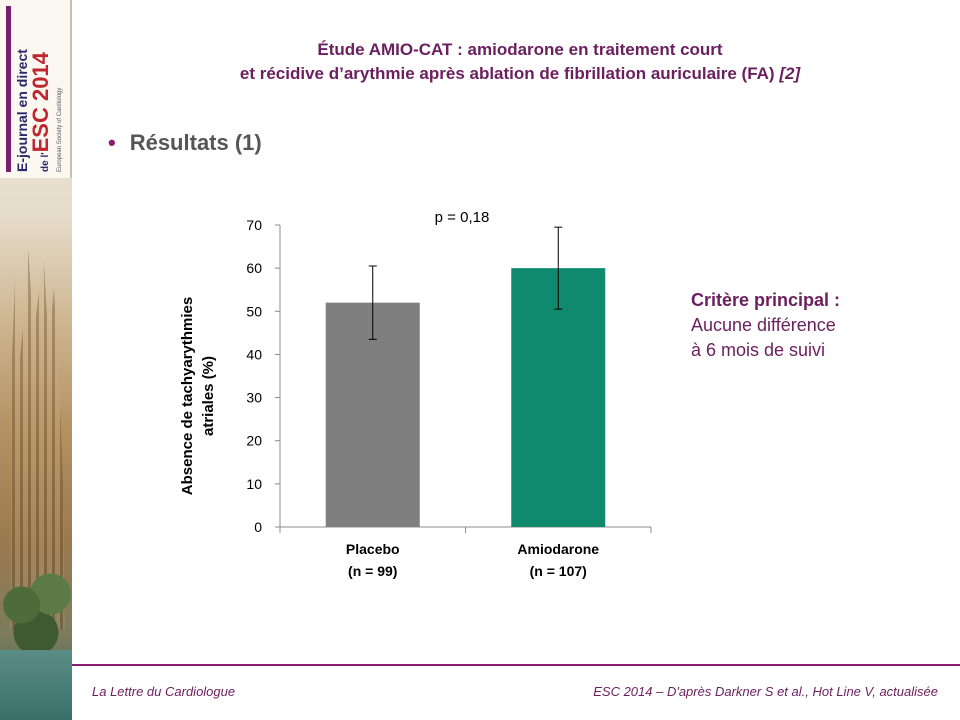  Describe the element at coordinates (208, 396) in the screenshot. I see `y-axis-label-line2: atriales (%)` at that location.